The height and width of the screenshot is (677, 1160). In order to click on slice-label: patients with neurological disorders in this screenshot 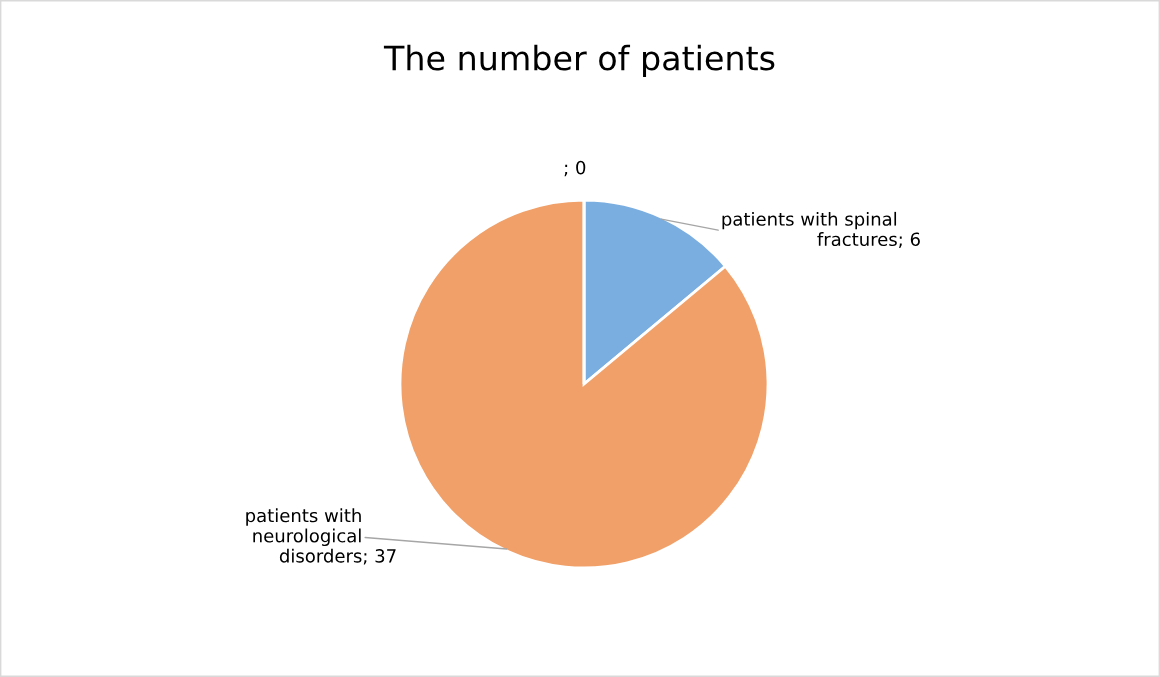, I will do `click(304, 535)`.